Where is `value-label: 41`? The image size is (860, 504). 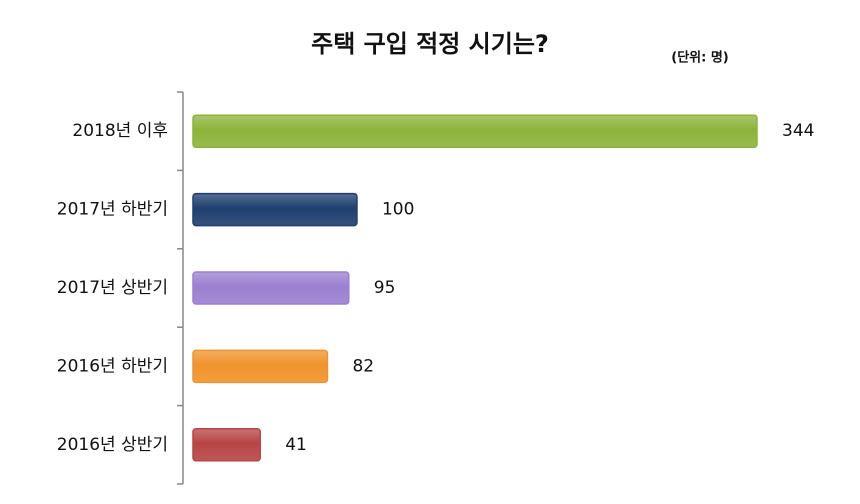 value-label: 41 is located at coordinates (296, 445).